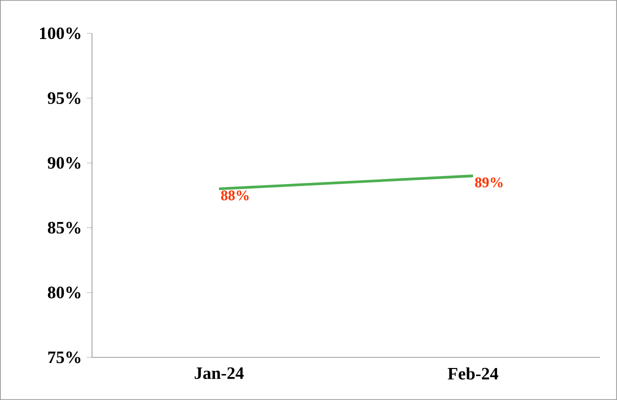 This screenshot has width=617, height=400. I want to click on y-tick-label: 95%, so click(64, 98).